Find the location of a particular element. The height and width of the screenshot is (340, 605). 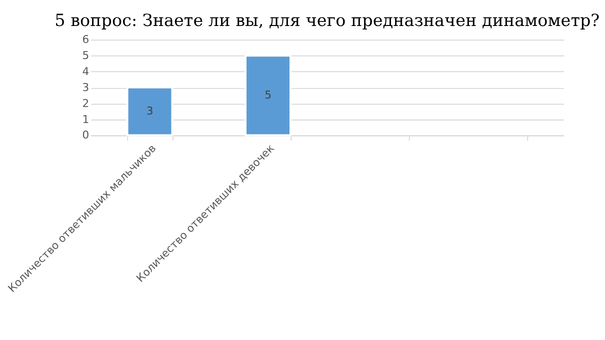

data-label: 5 is located at coordinates (268, 95).